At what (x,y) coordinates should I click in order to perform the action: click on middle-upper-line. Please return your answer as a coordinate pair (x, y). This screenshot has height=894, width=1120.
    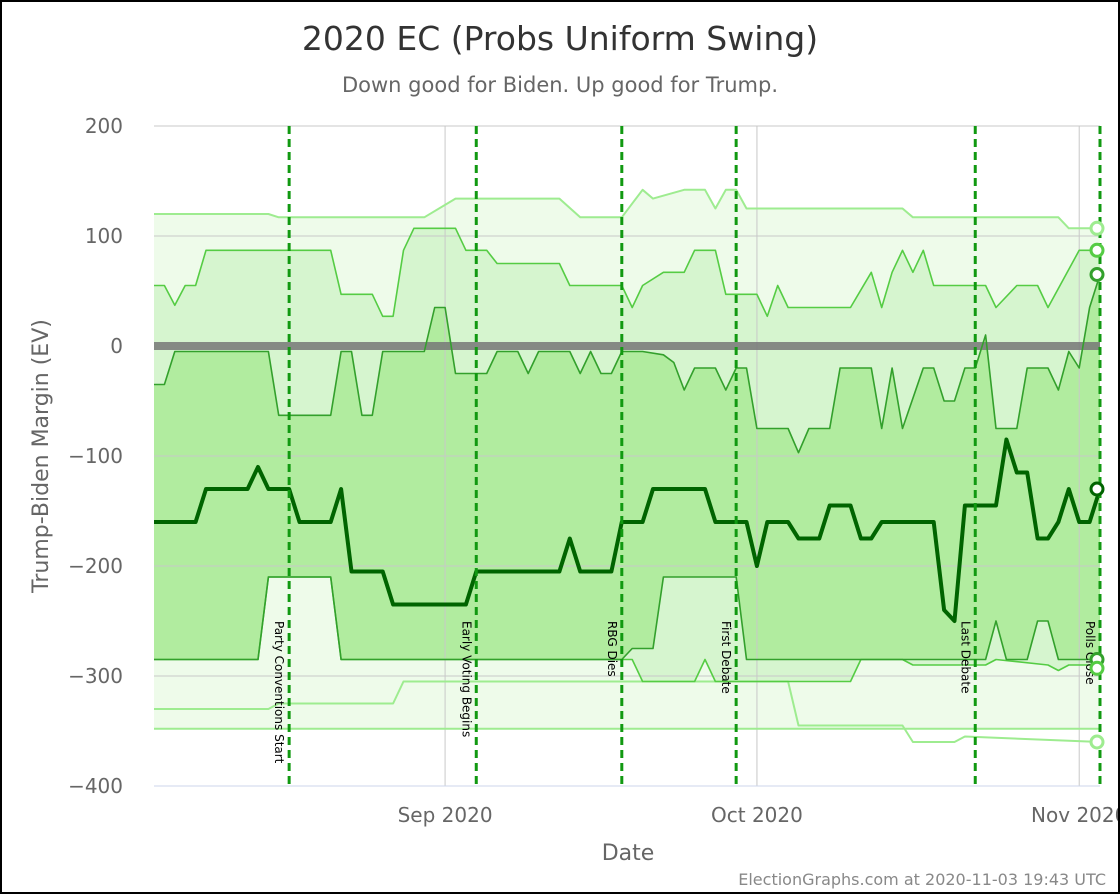
    Looking at the image, I should click on (627, 272).